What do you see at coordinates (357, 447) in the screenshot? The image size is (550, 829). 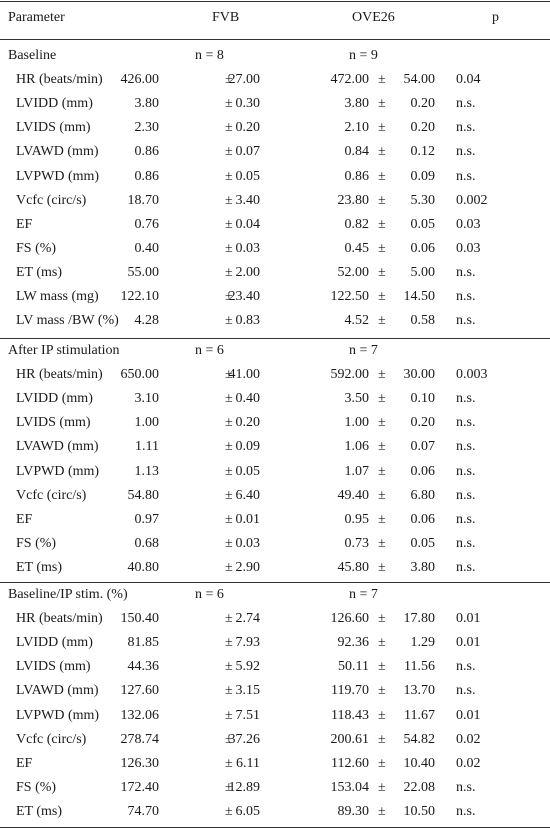 I see `ove26-mean: 1.06` at bounding box center [357, 447].